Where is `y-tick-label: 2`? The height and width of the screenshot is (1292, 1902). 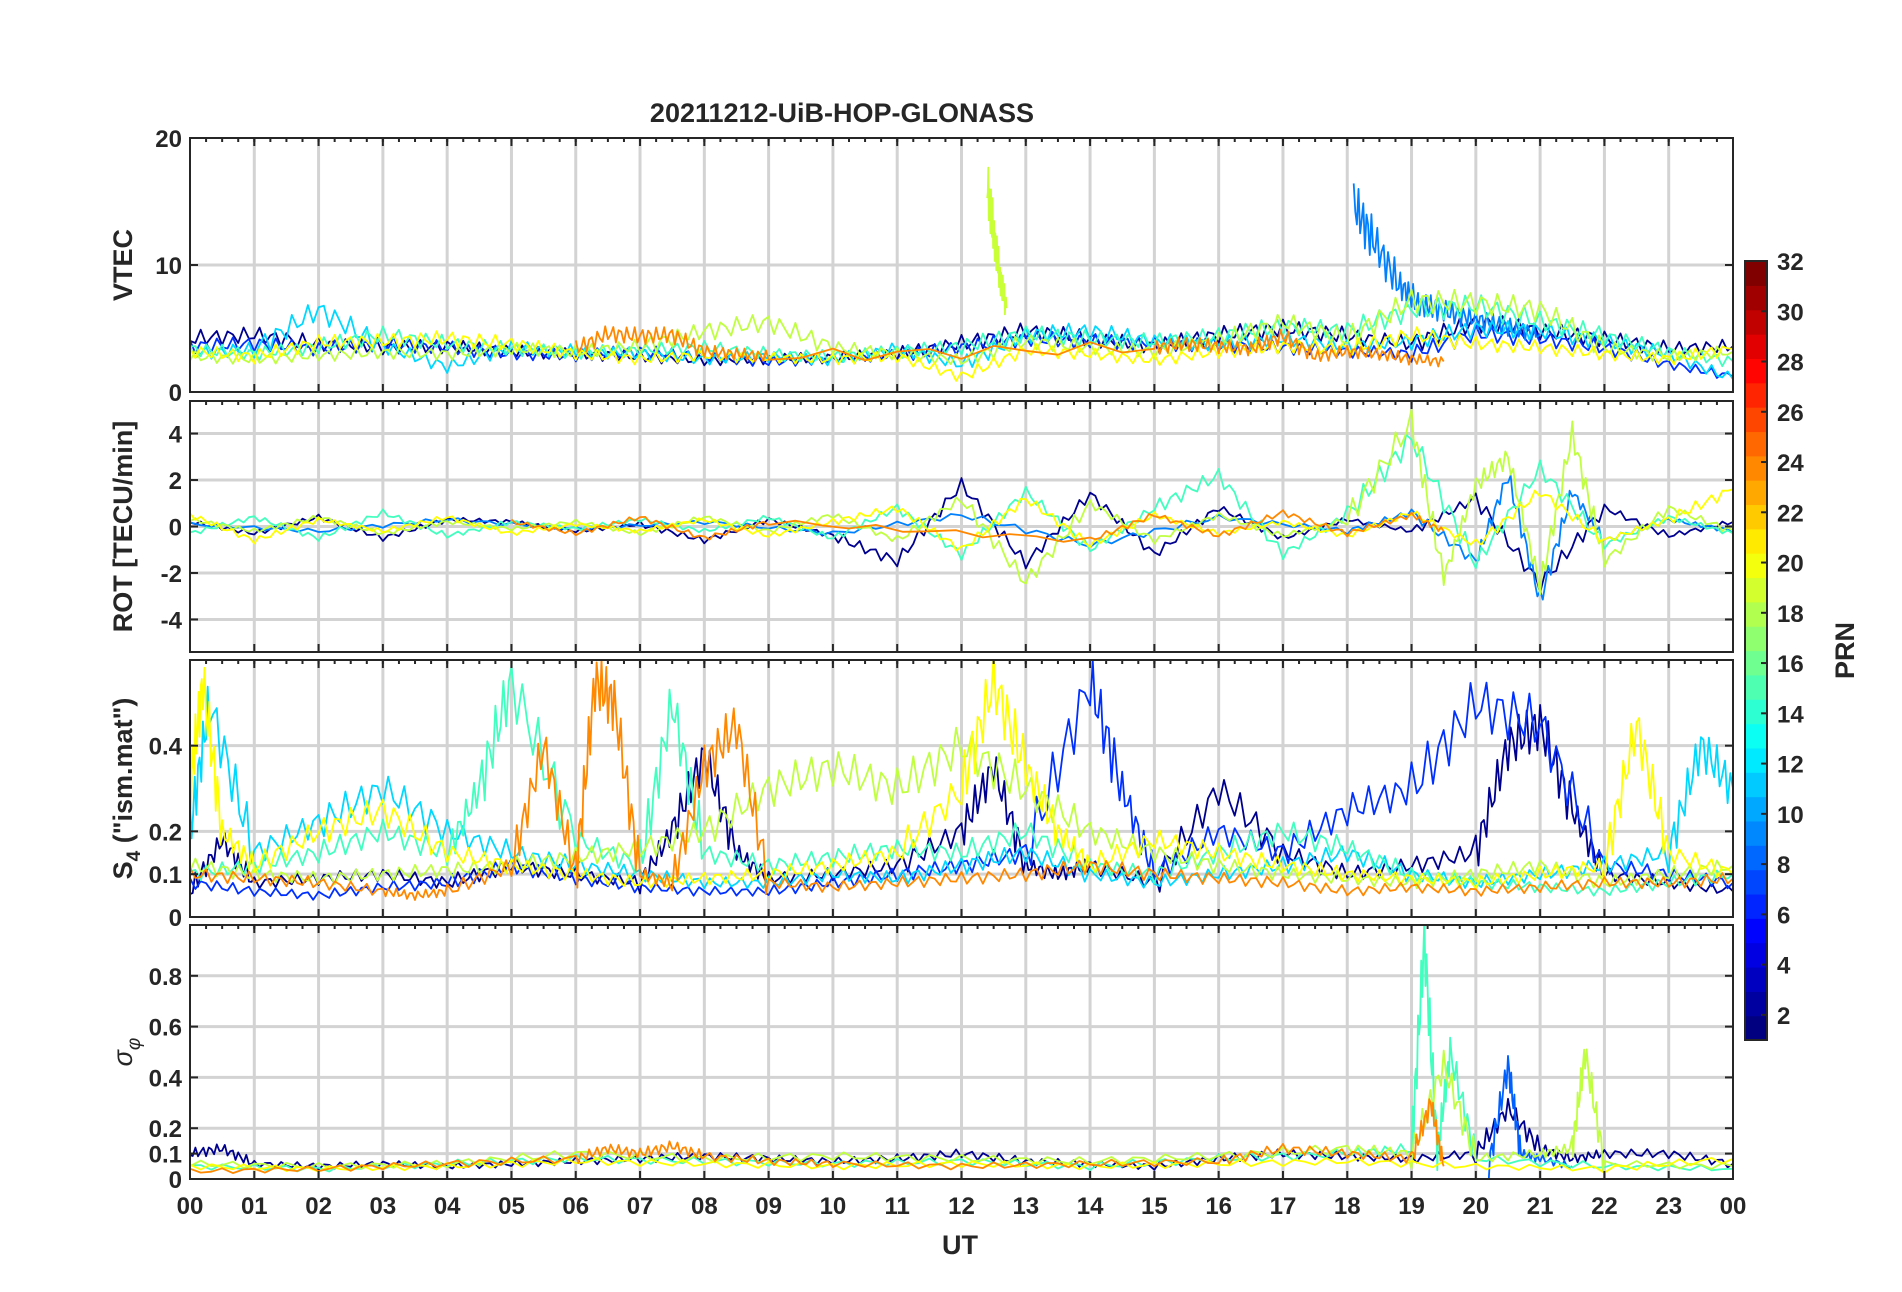
y-tick-label: 2 is located at coordinates (175, 481).